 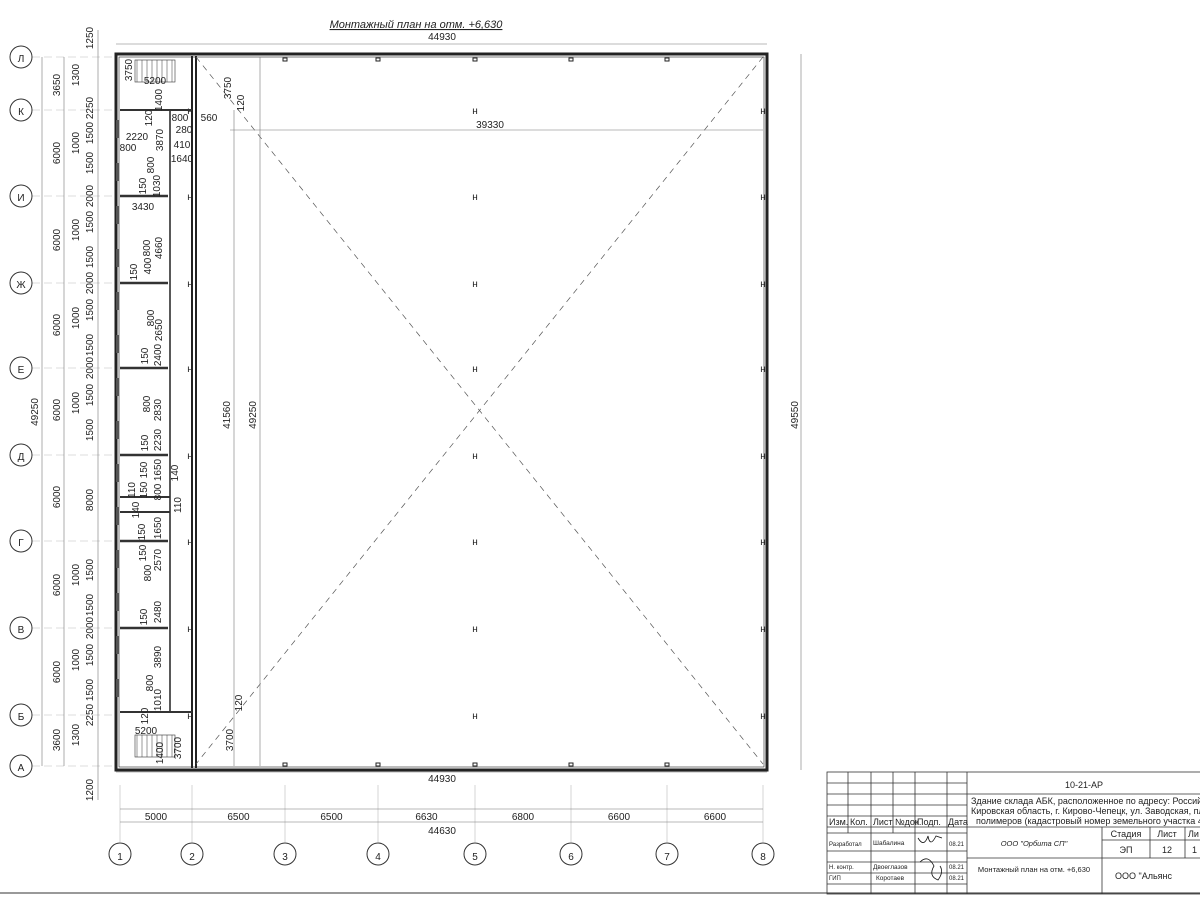 What do you see at coordinates (523, 817) in the screenshot?
I see `dim-bottom-span: 6800` at bounding box center [523, 817].